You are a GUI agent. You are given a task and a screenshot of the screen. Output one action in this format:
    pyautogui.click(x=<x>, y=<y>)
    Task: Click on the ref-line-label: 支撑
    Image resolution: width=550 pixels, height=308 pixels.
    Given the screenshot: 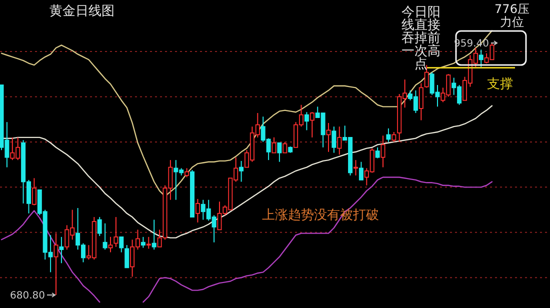 What is the action you would take?
    pyautogui.click(x=500, y=84)
    